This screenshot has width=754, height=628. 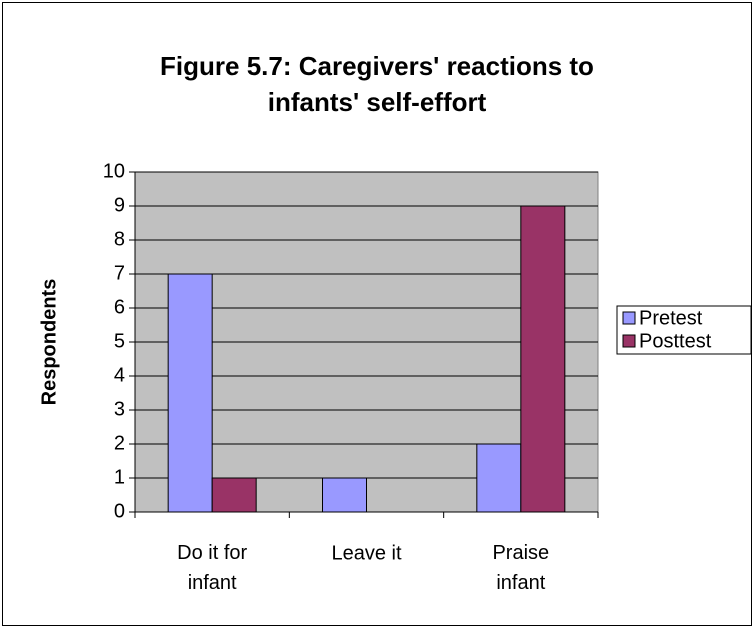 I want to click on y-tick-label: 8, so click(x=119, y=239).